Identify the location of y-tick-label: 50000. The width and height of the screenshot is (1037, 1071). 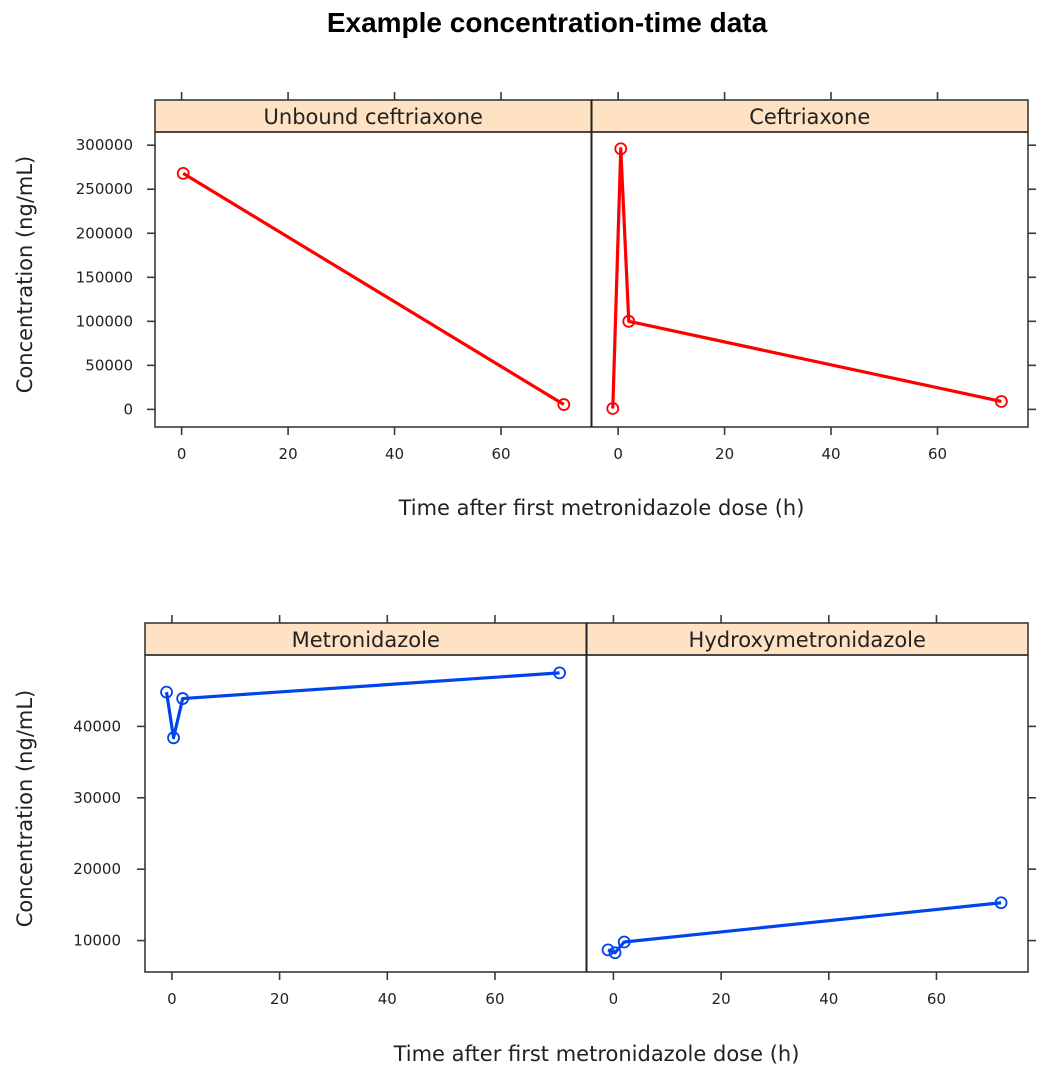
(109, 365).